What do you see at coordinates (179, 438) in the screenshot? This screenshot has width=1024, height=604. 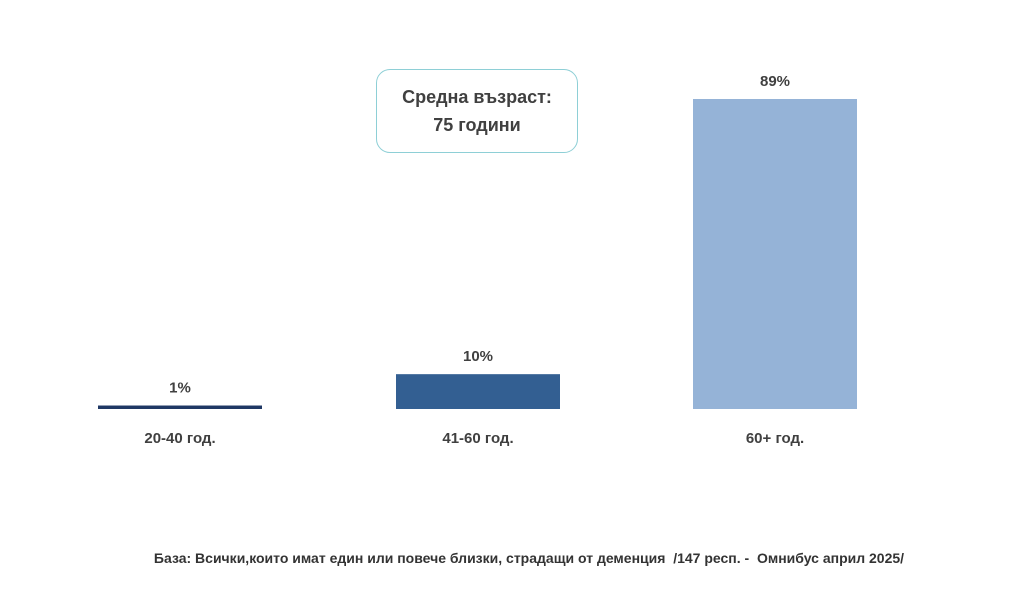 I see `category-label-1: 20-40 год.` at bounding box center [179, 438].